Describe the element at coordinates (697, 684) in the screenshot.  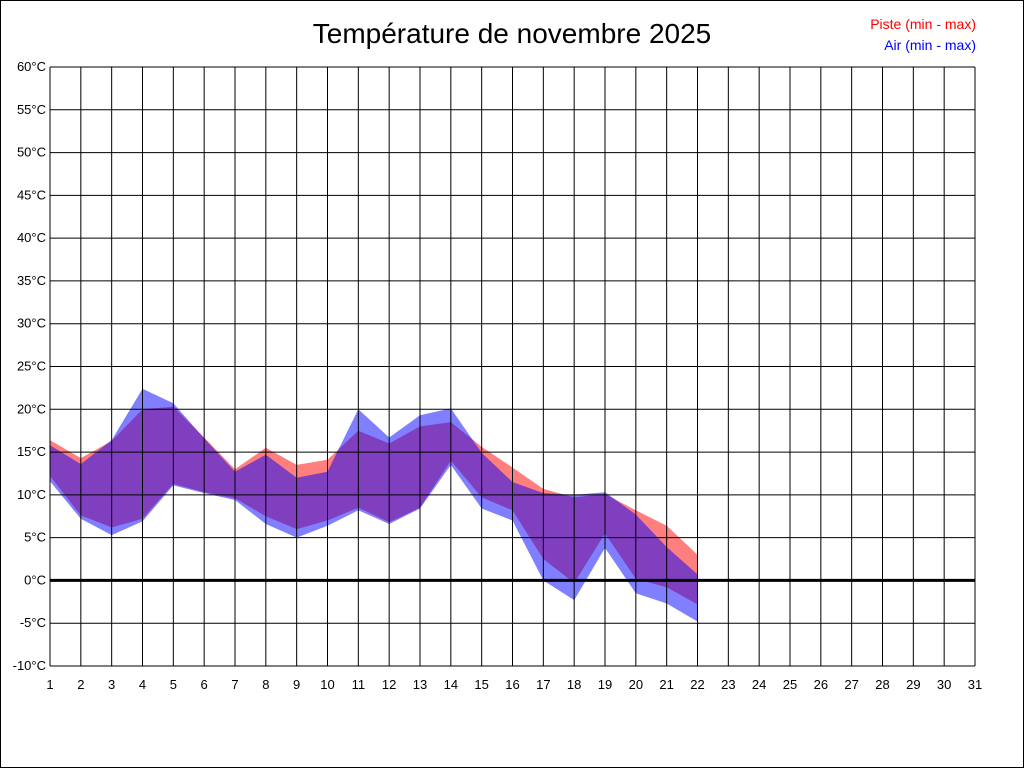
I see `x-tick-label: 22` at that location.